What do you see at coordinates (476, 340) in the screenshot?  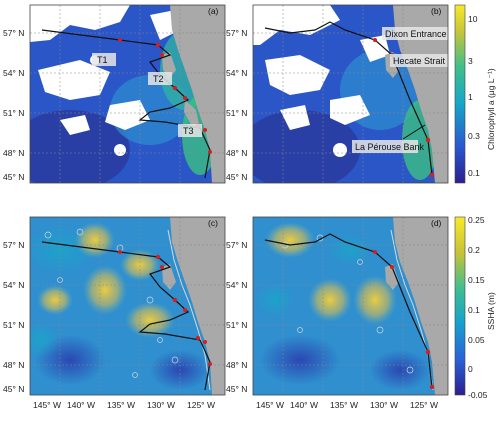 I see `svg-text: 0.05` at bounding box center [476, 340].